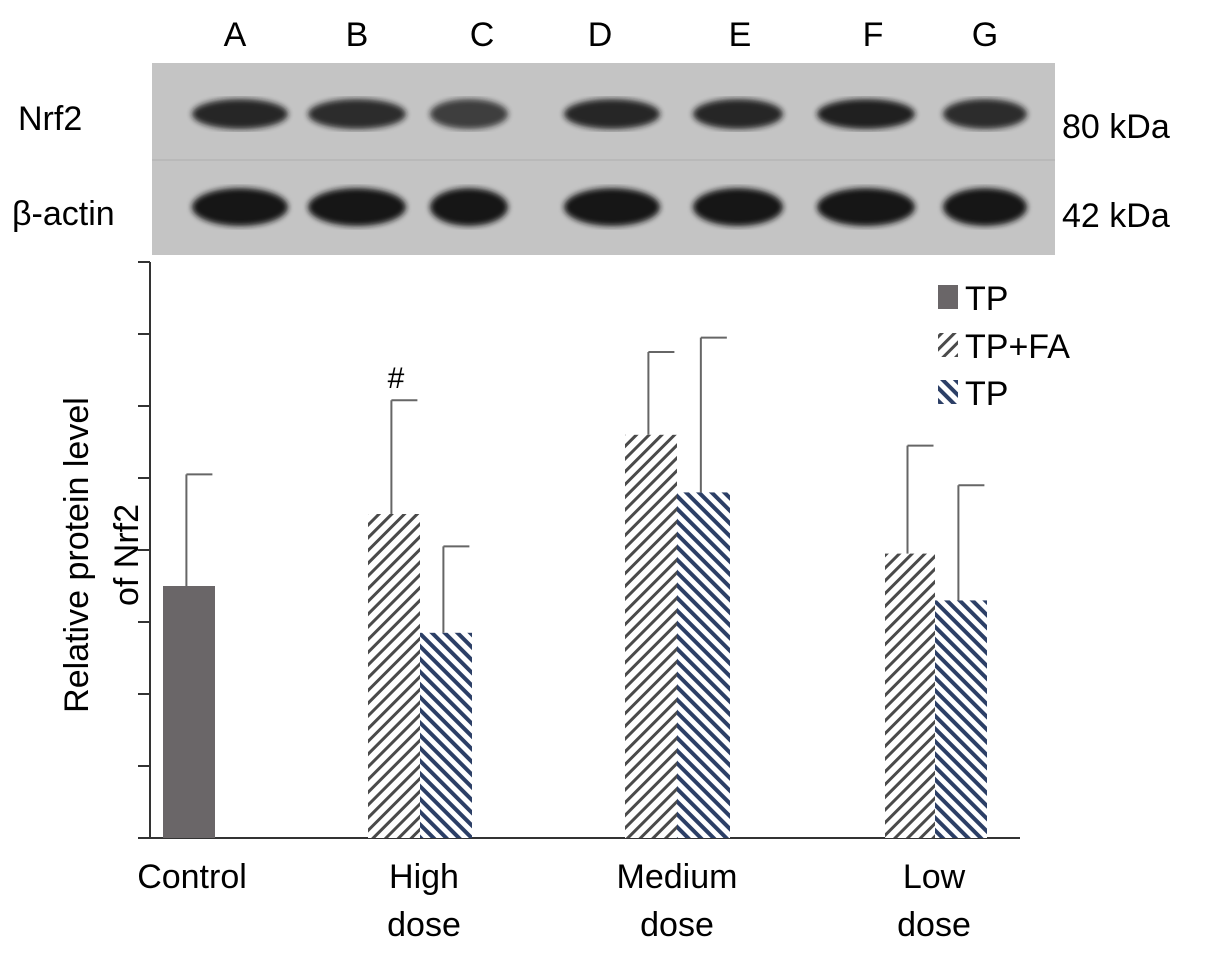  I want to click on lane-labels: A B C D E F G, so click(611, 35).